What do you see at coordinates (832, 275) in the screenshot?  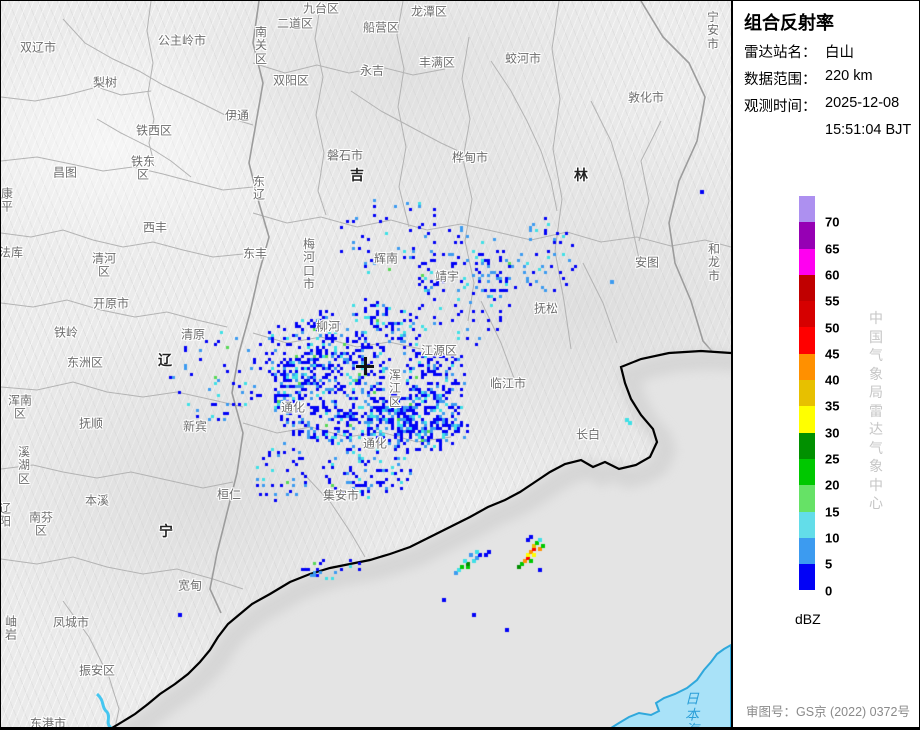 I see `legend-tick: 60` at bounding box center [832, 275].